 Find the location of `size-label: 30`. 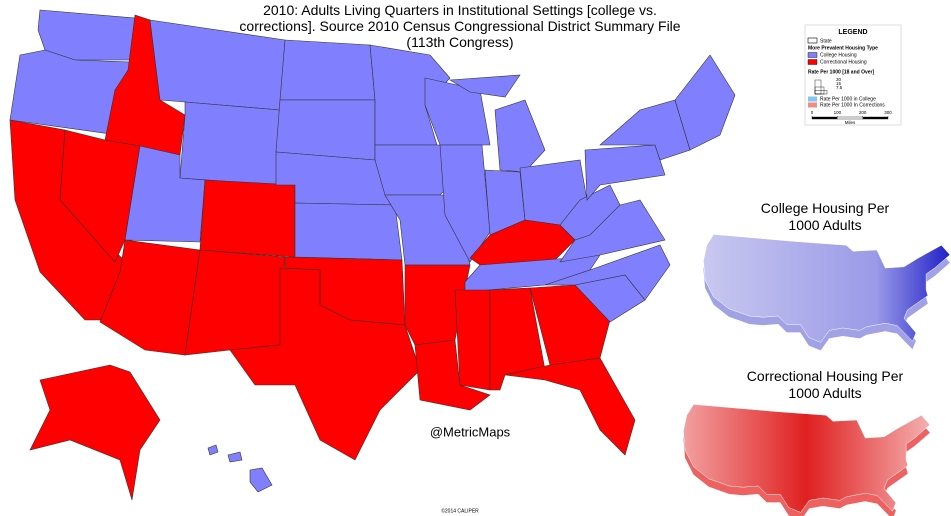

size-label: 30 is located at coordinates (839, 79).